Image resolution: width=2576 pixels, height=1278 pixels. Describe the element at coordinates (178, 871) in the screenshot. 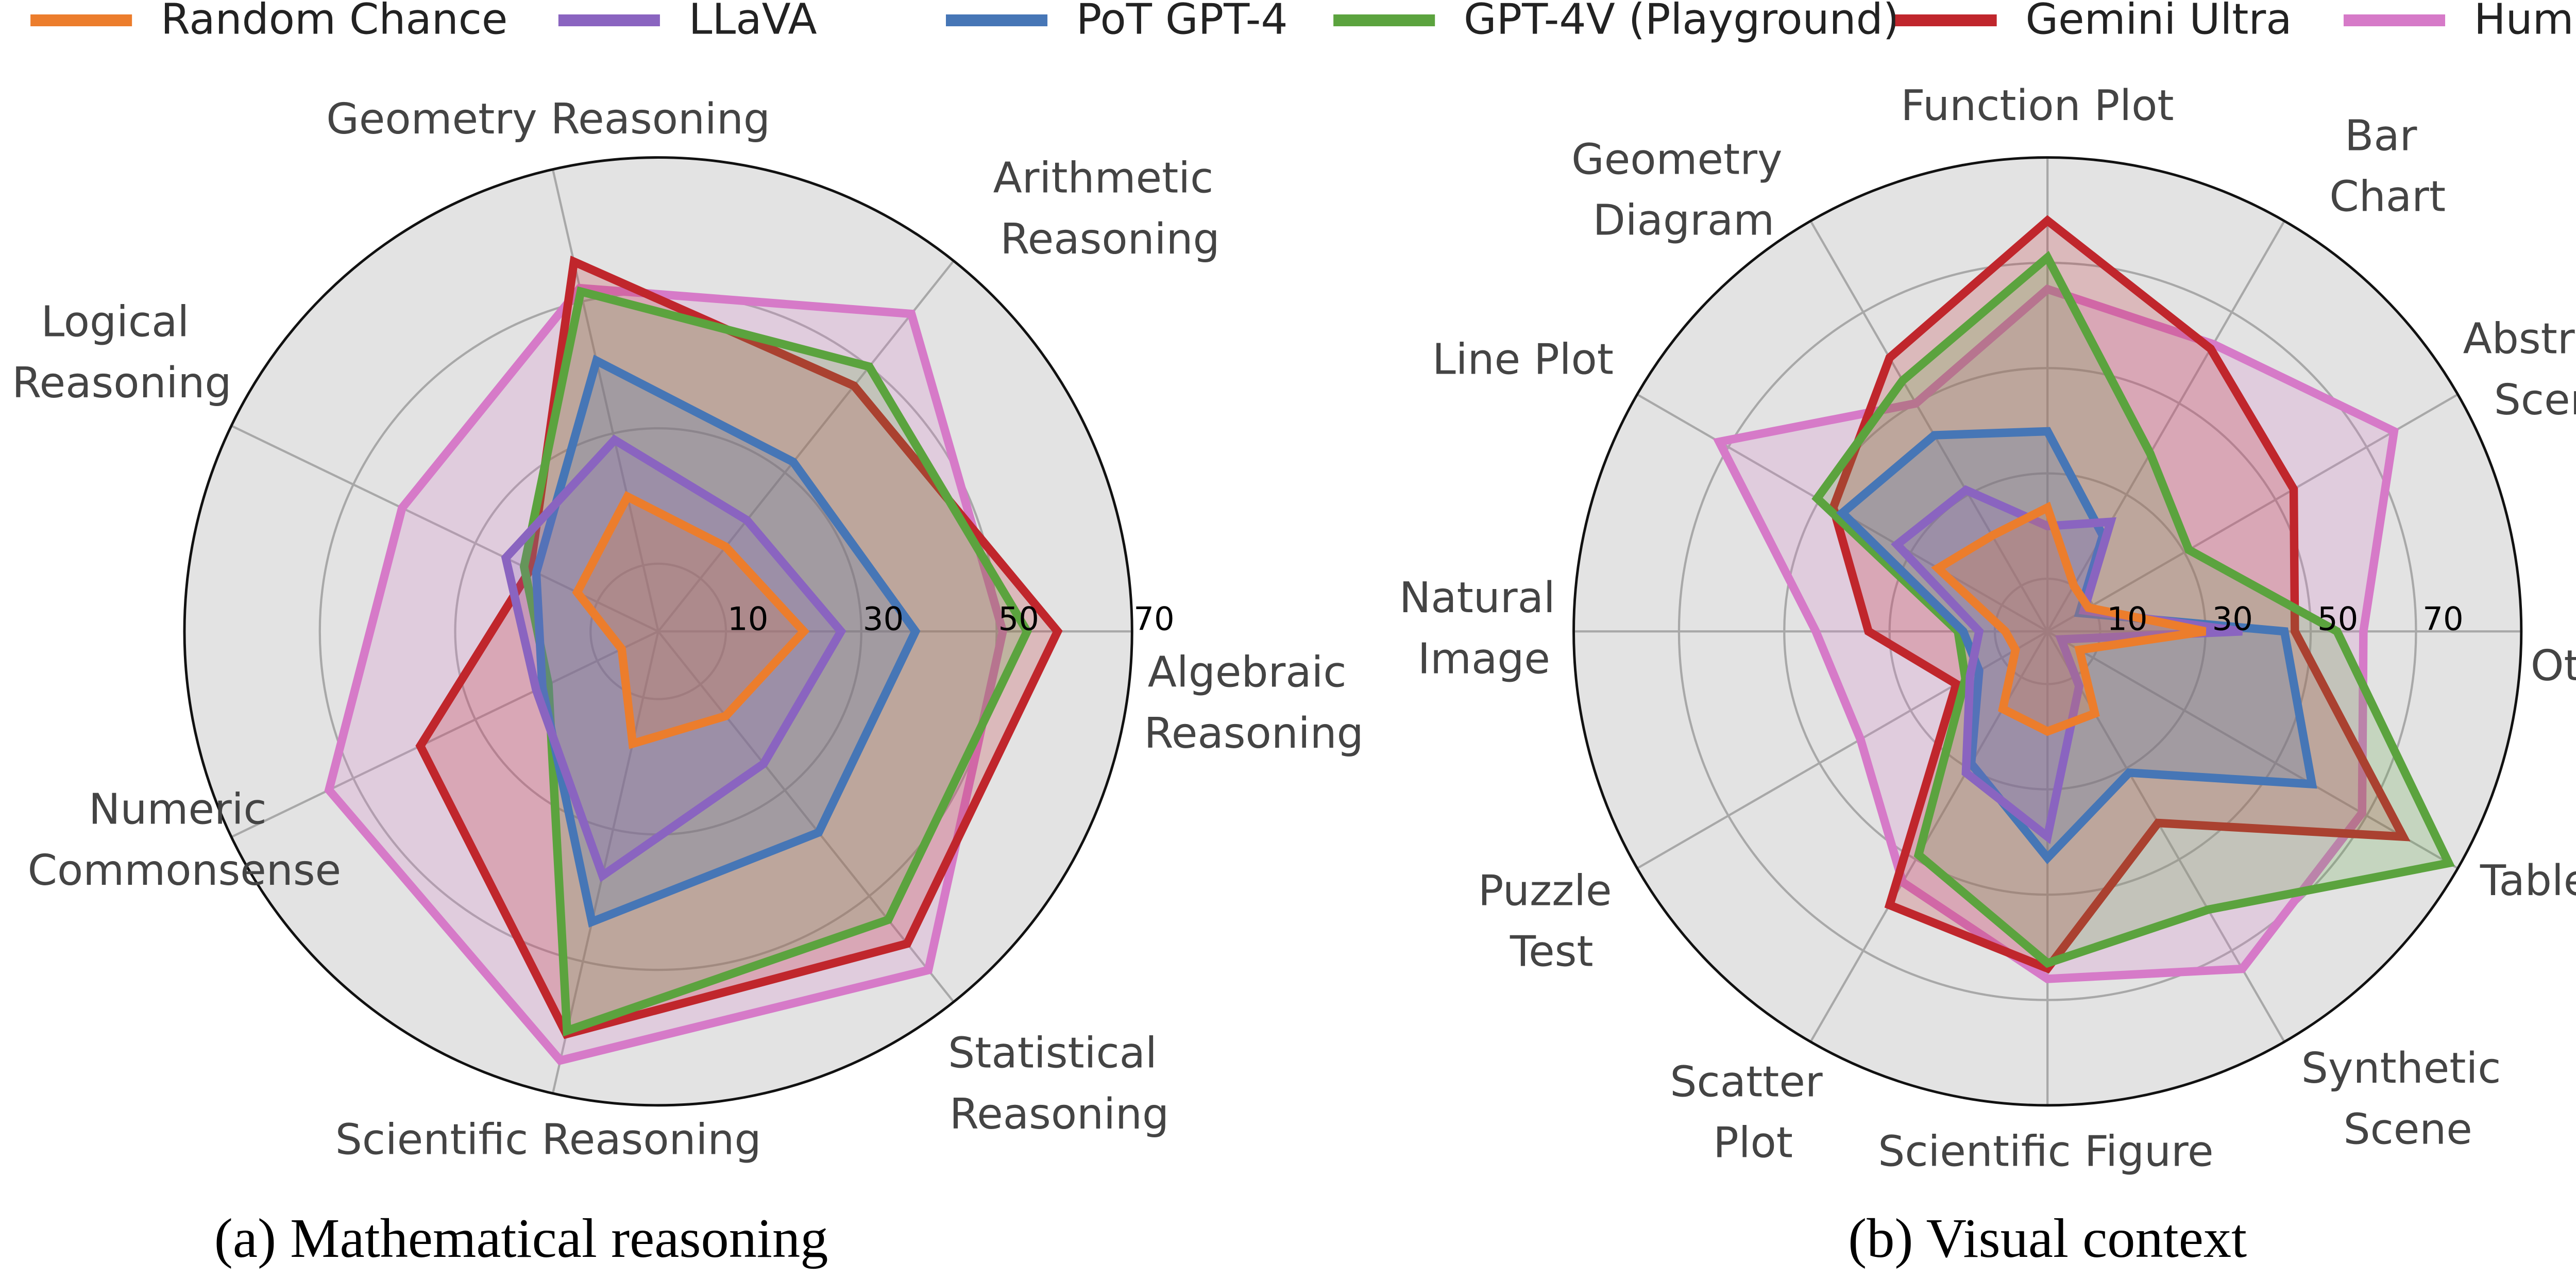

I see `category-label-line: Commonsense` at that location.